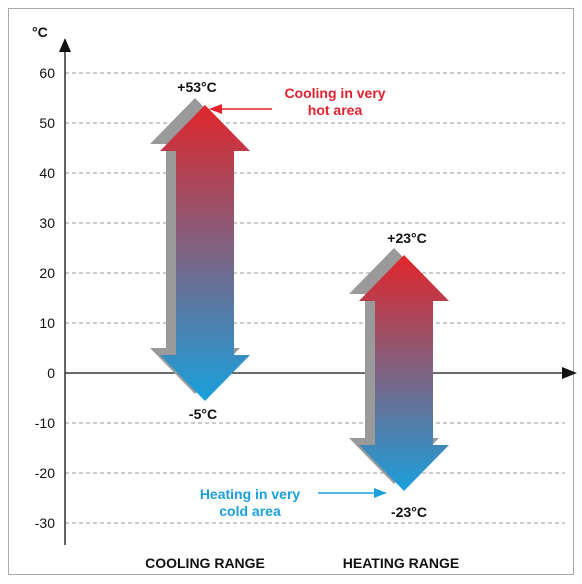 The width and height of the screenshot is (582, 584). I want to click on y-tick-label: 40, so click(47, 173).